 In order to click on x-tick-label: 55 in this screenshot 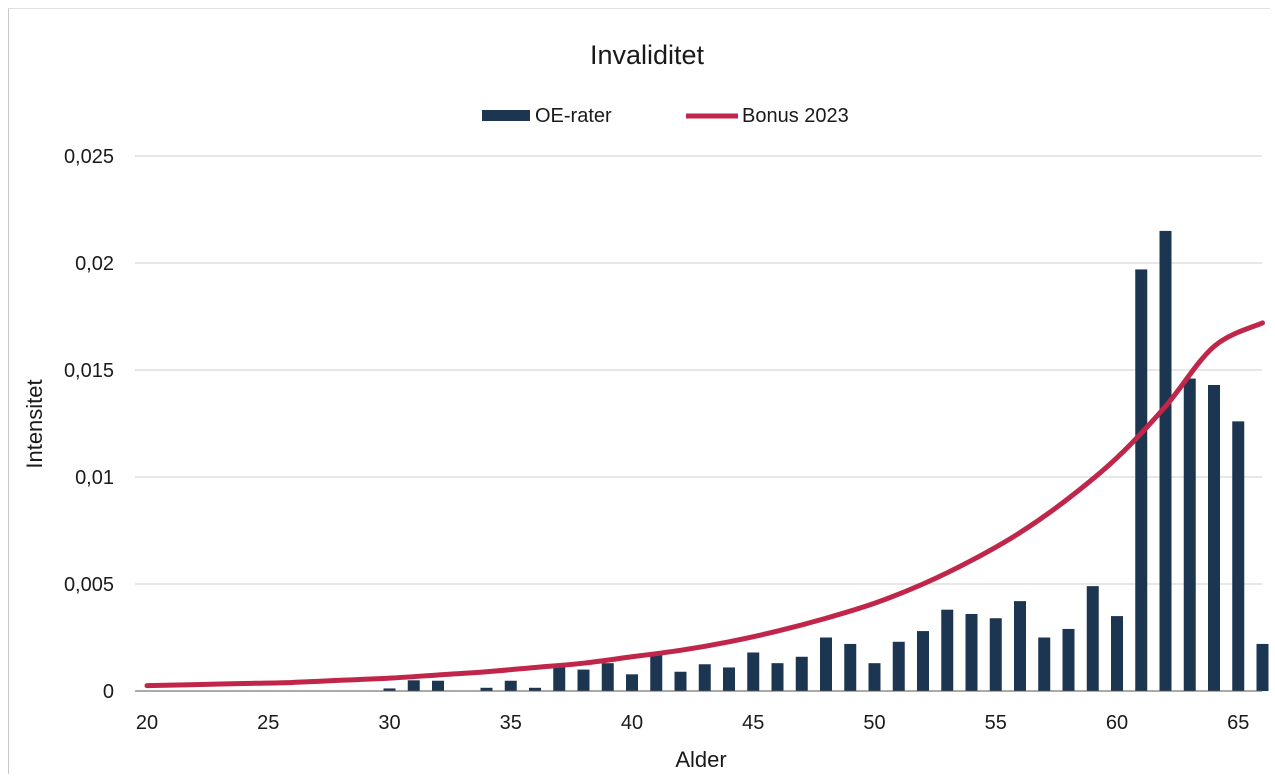, I will do `click(996, 723)`.